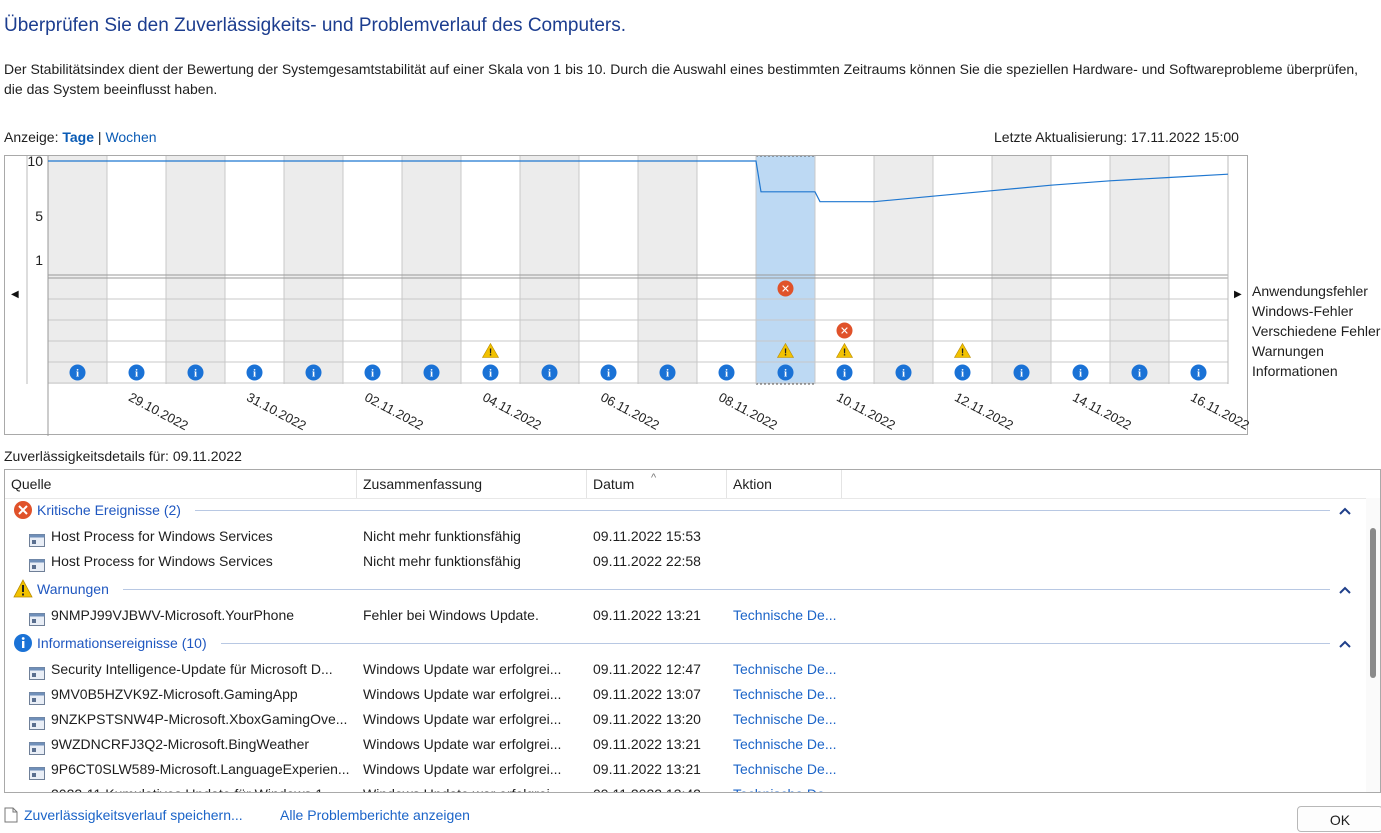 The height and width of the screenshot is (833, 1381). What do you see at coordinates (1295, 371) in the screenshot?
I see `row-label-information: Informationen` at bounding box center [1295, 371].